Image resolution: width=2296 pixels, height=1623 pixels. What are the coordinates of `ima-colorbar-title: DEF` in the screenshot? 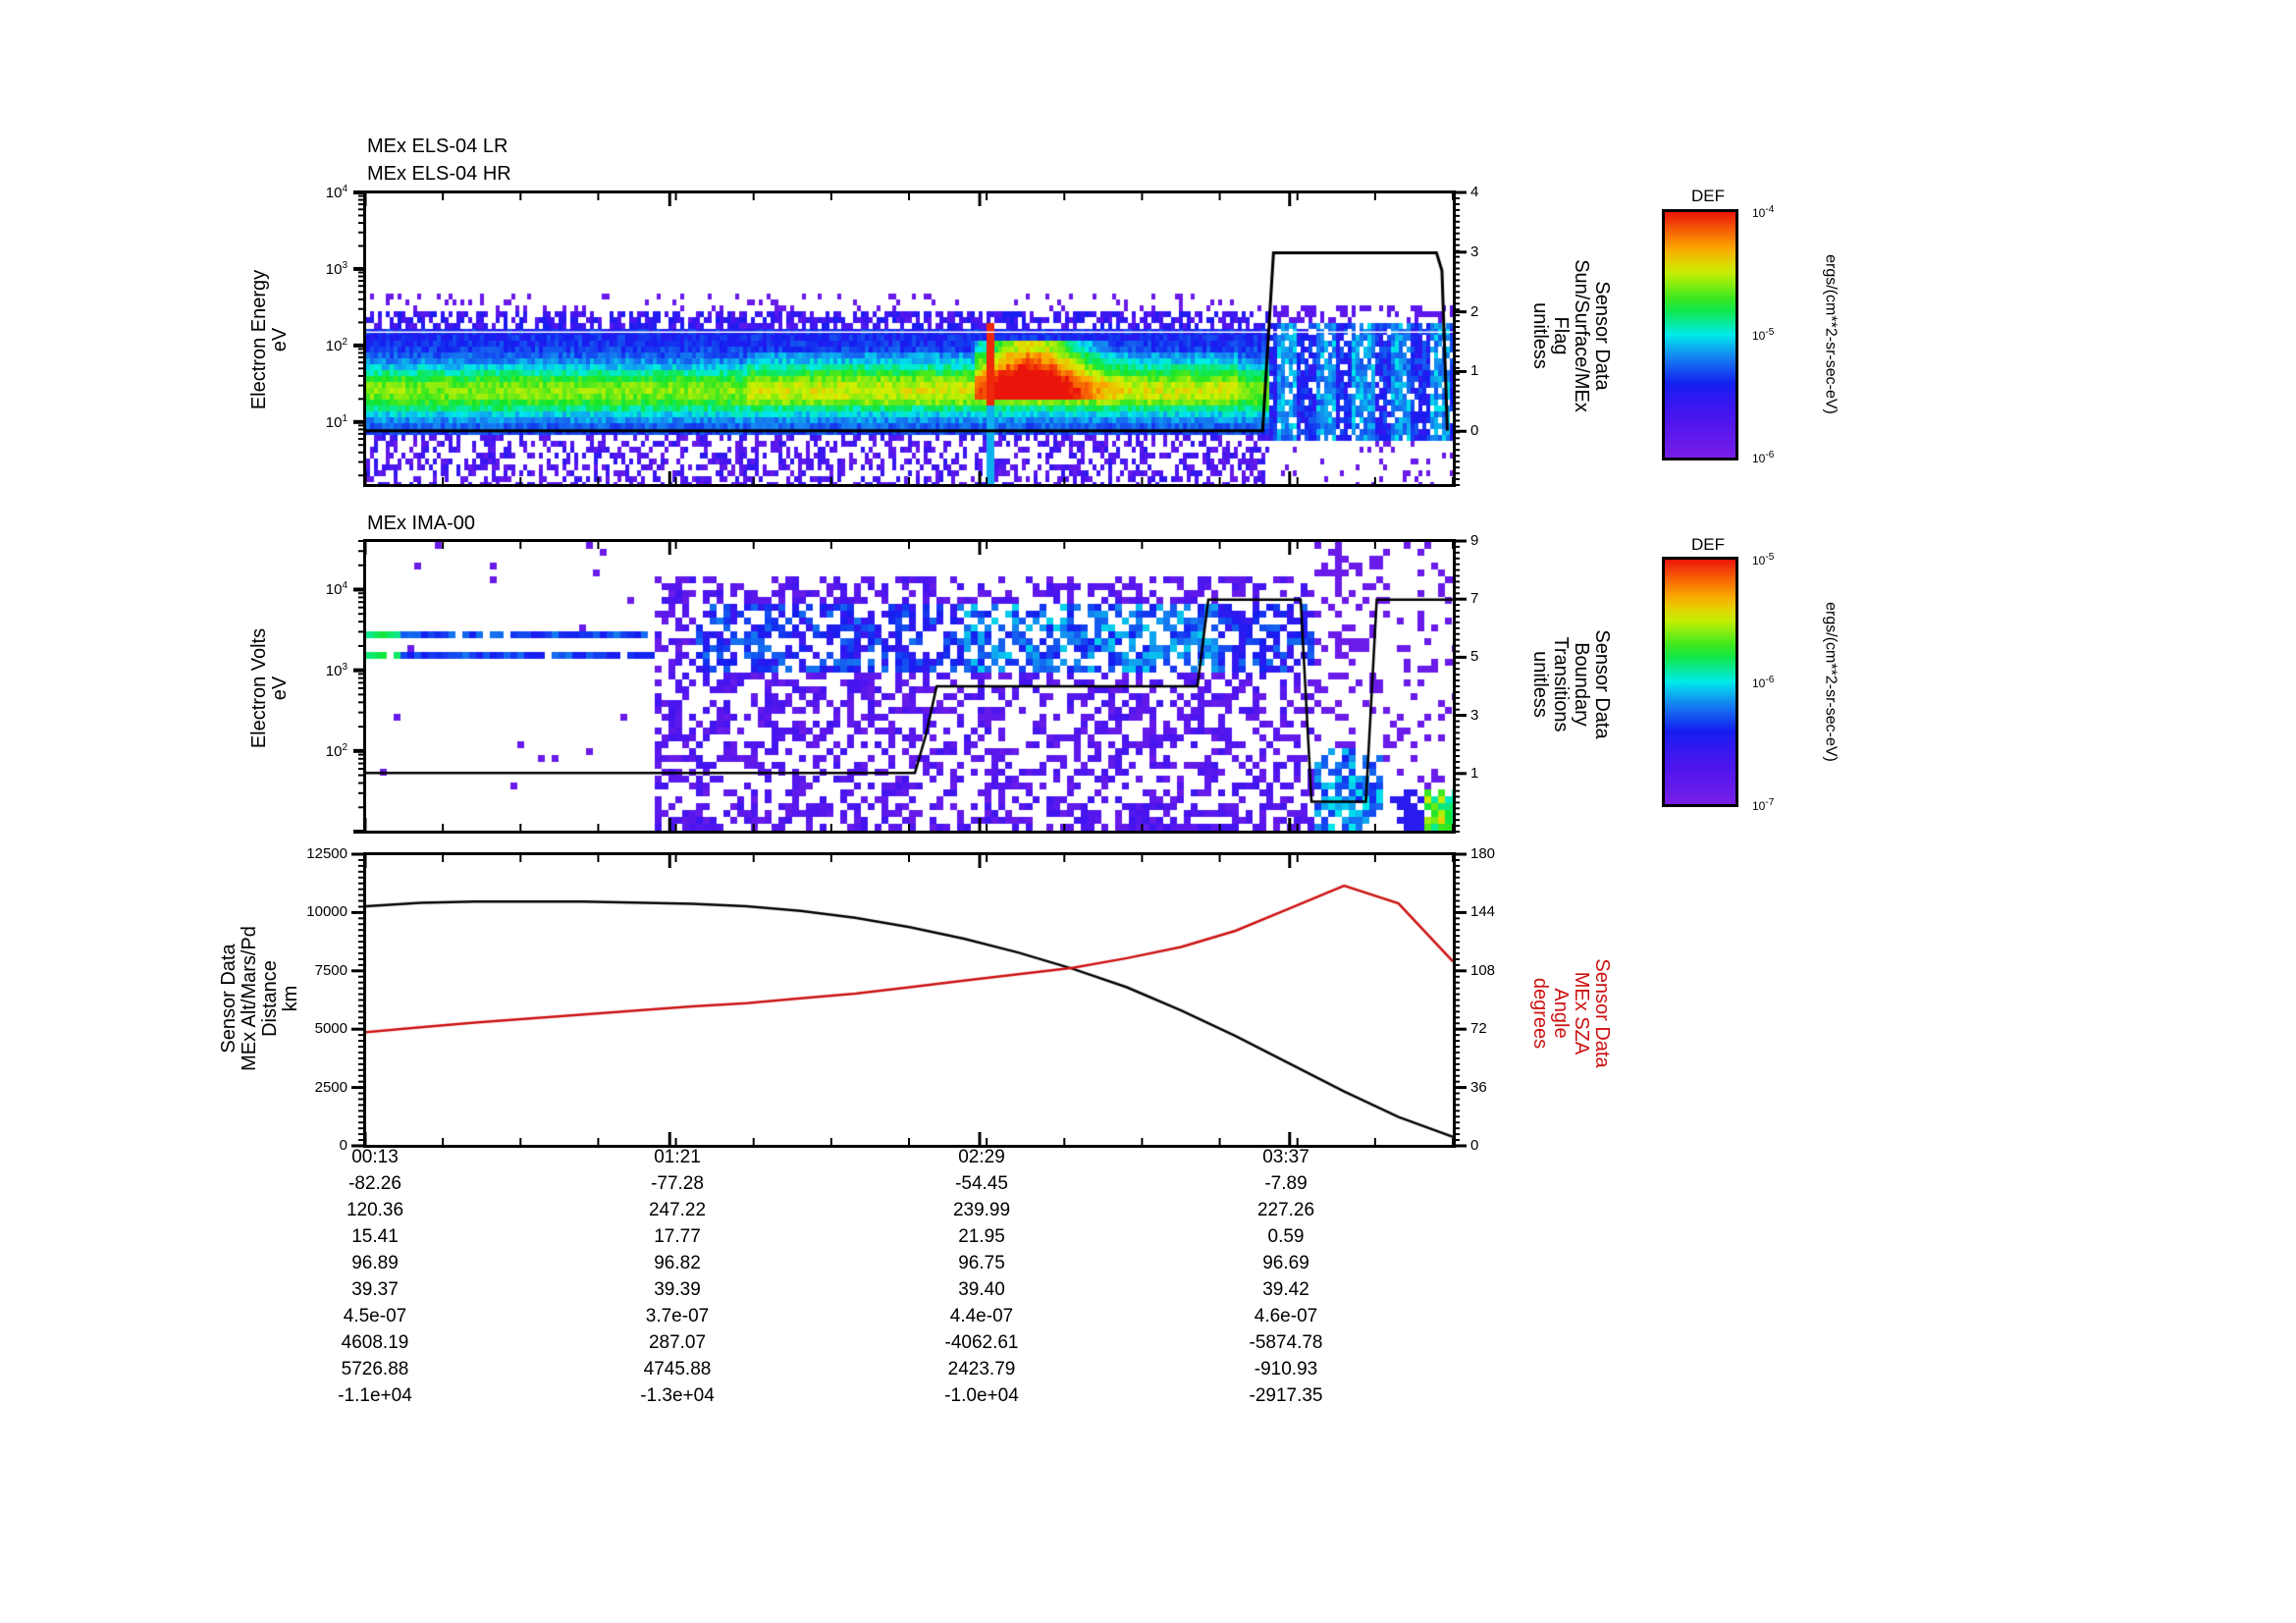 It's located at (1708, 545).